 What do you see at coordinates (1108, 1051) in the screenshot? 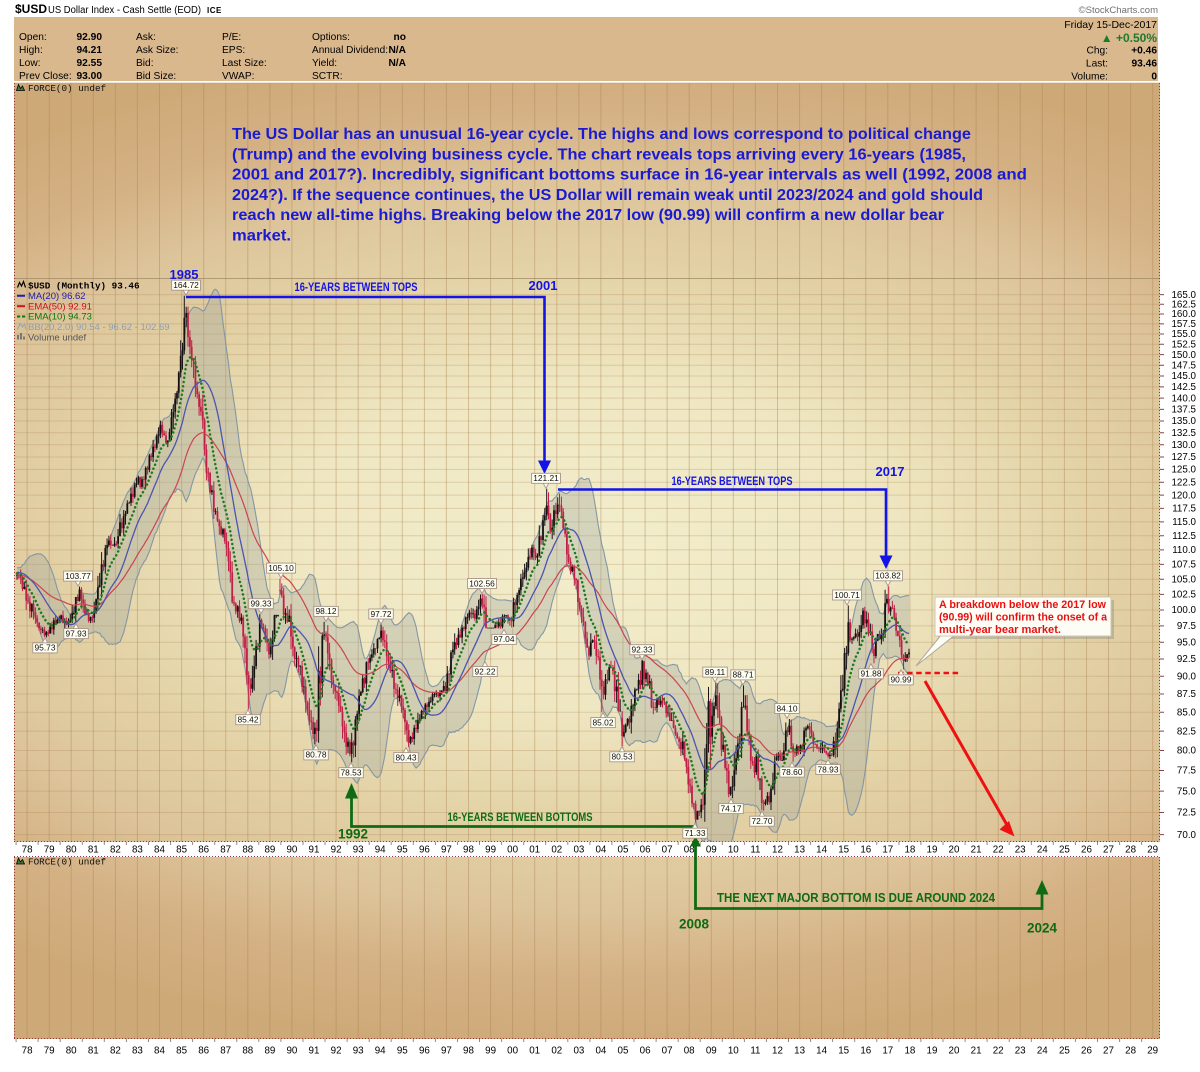
I see `svg-text: 27` at bounding box center [1108, 1051].